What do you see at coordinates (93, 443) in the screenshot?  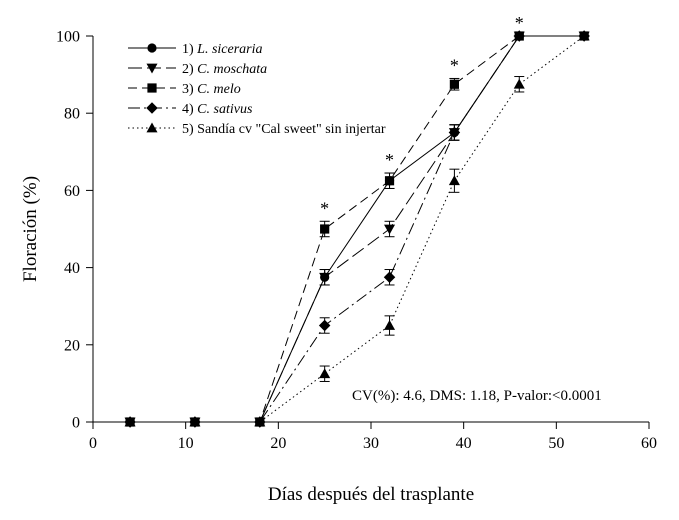 I see `x-tick-label: 0` at bounding box center [93, 443].